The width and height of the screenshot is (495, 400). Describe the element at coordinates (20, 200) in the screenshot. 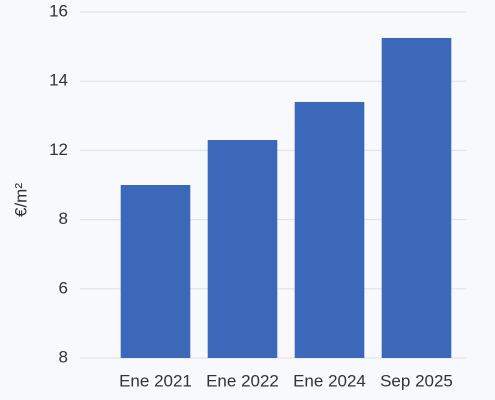

I see `y-axis-label: €/m²` at that location.